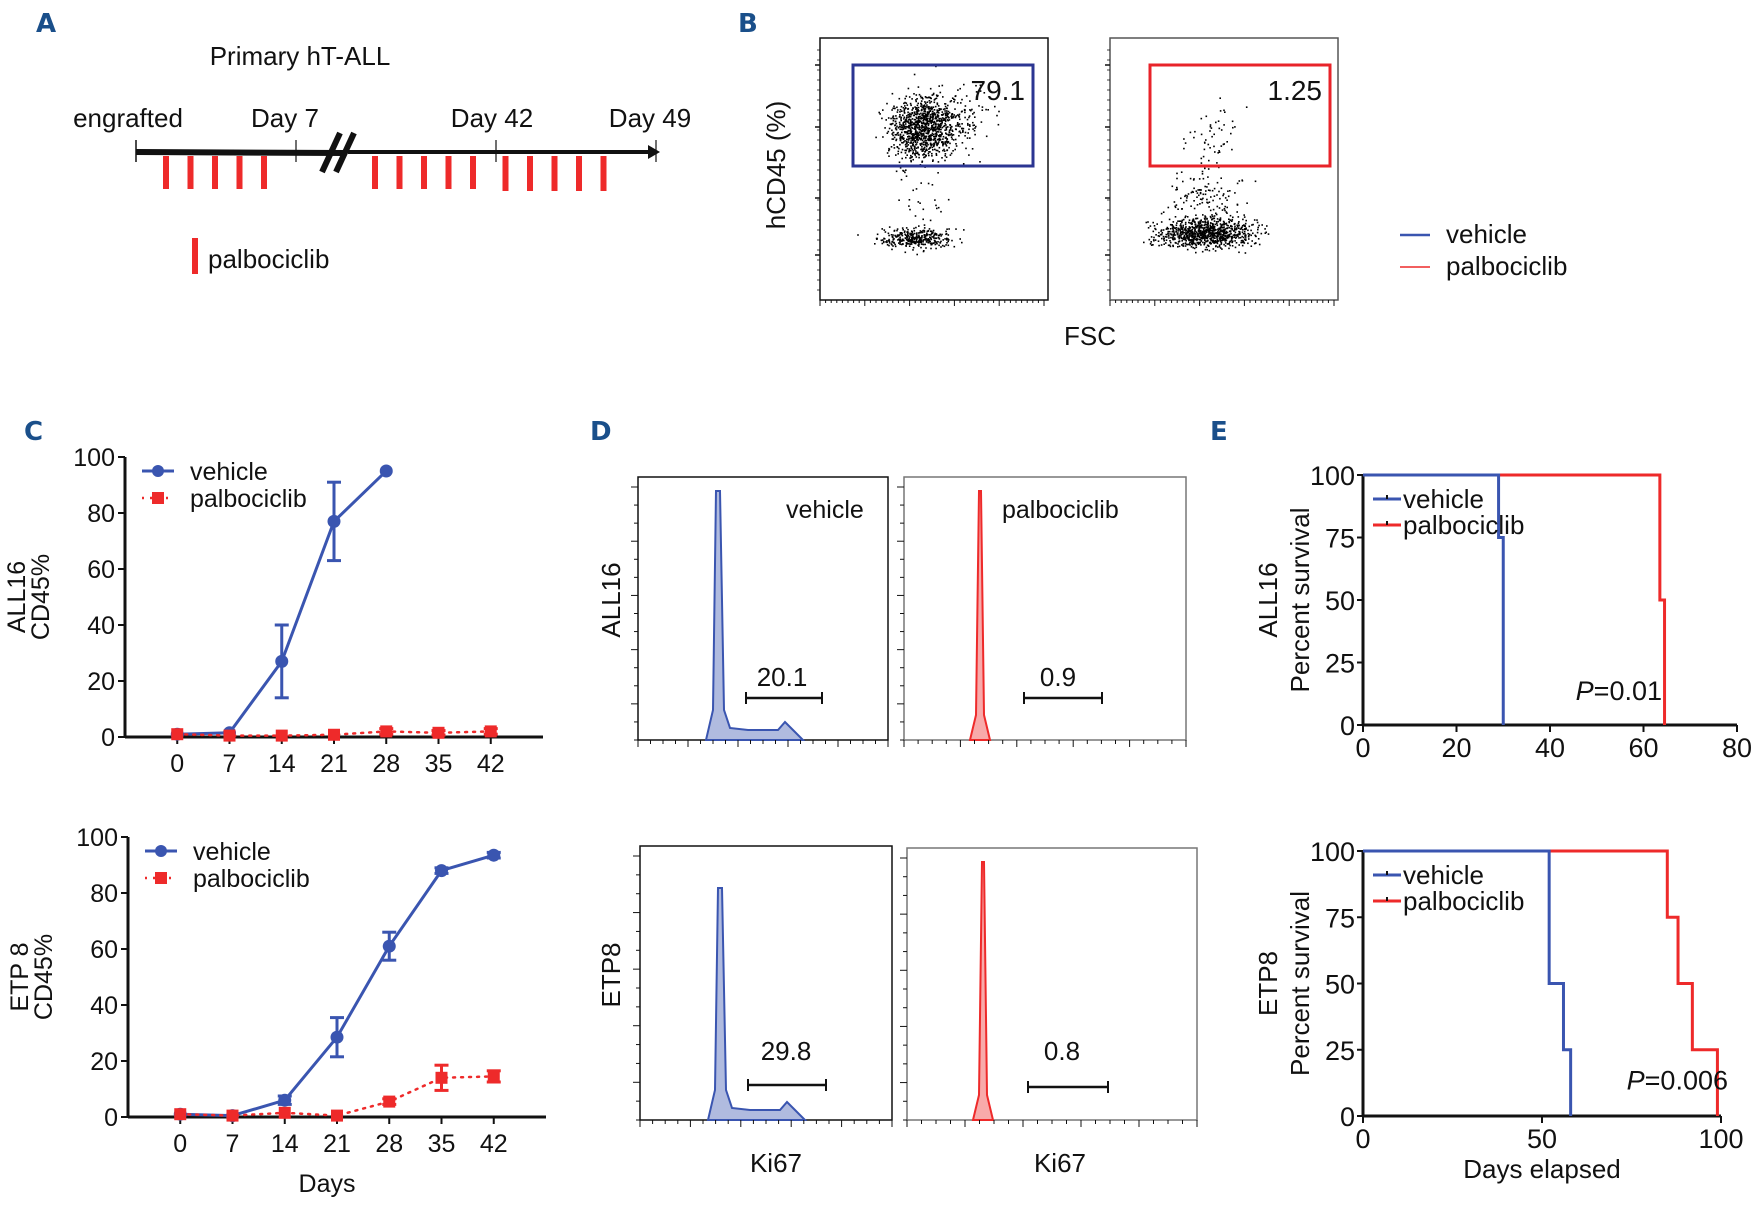 The height and width of the screenshot is (1210, 1764). I want to click on gate-palbociclib, so click(1240, 115).